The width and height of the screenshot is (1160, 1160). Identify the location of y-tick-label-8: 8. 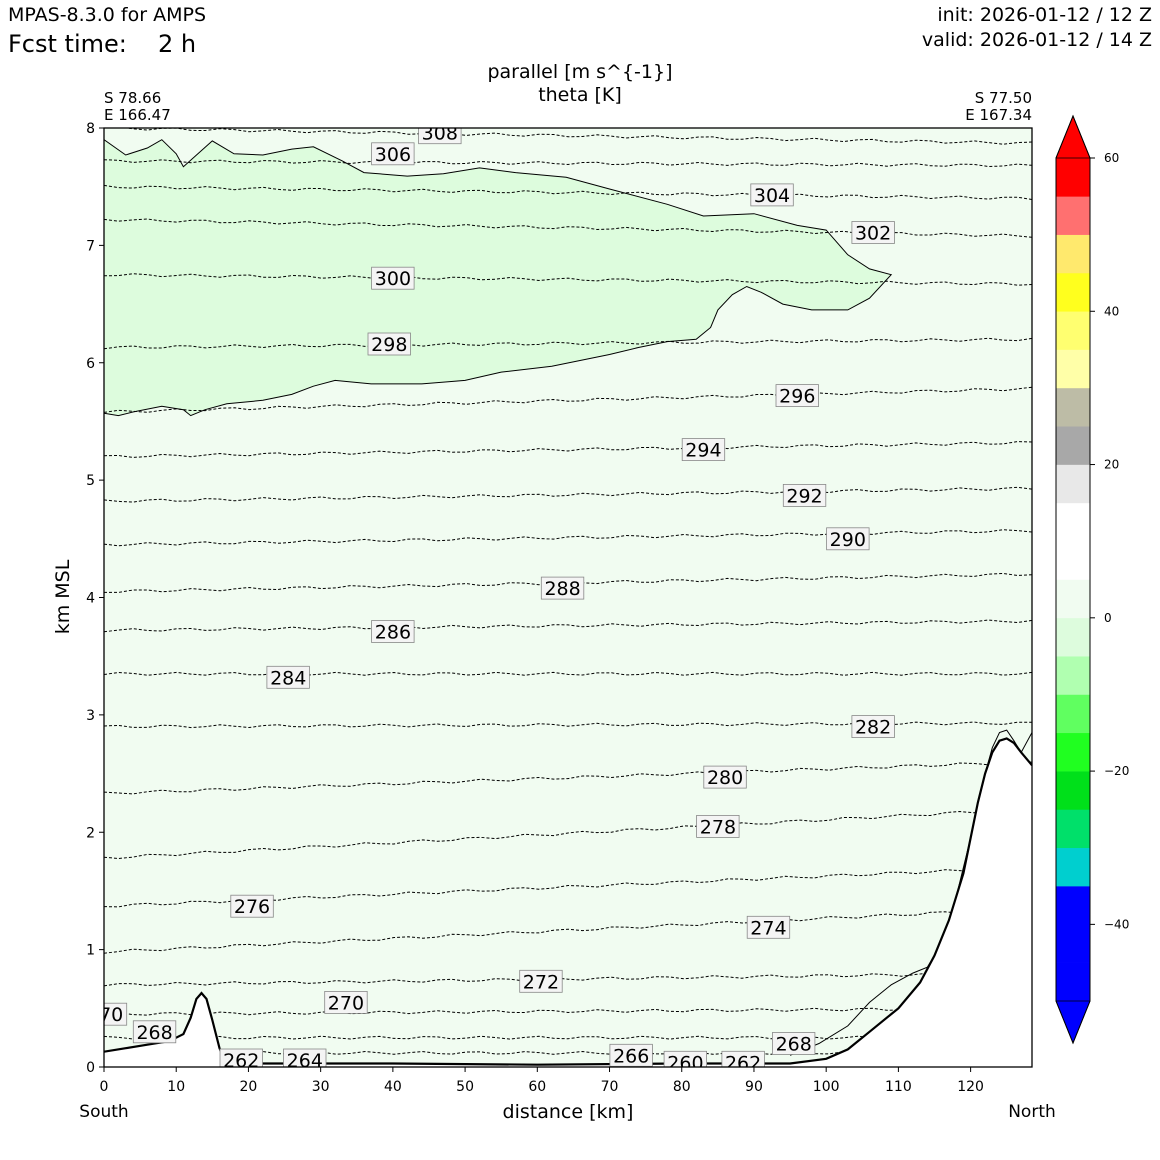
(90, 129).